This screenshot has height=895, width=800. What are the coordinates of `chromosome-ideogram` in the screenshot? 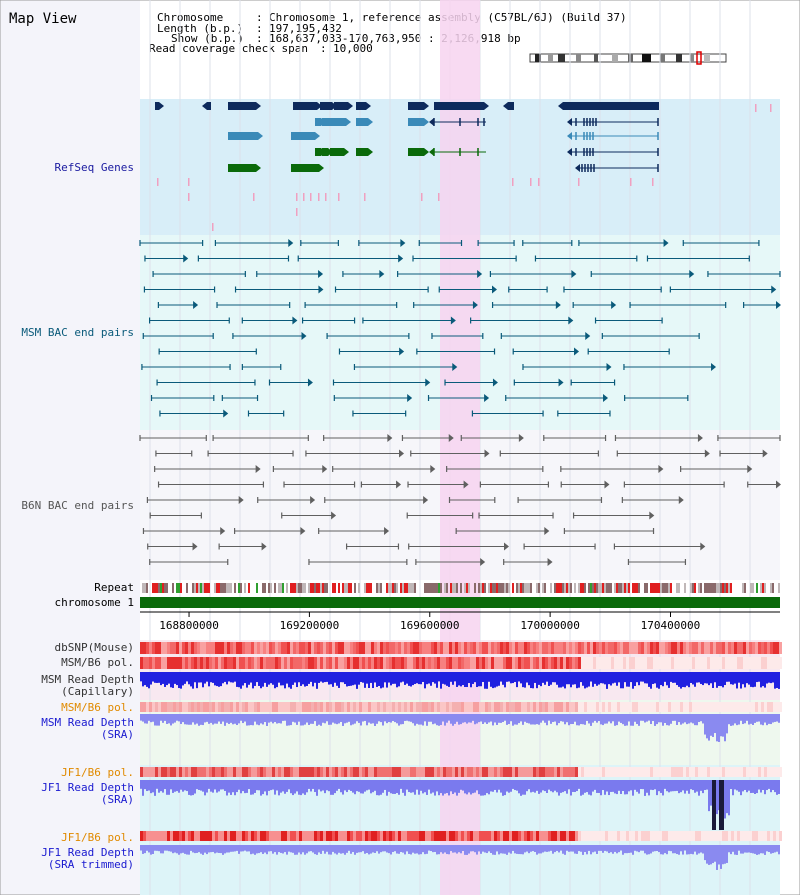 It's located at (628, 58).